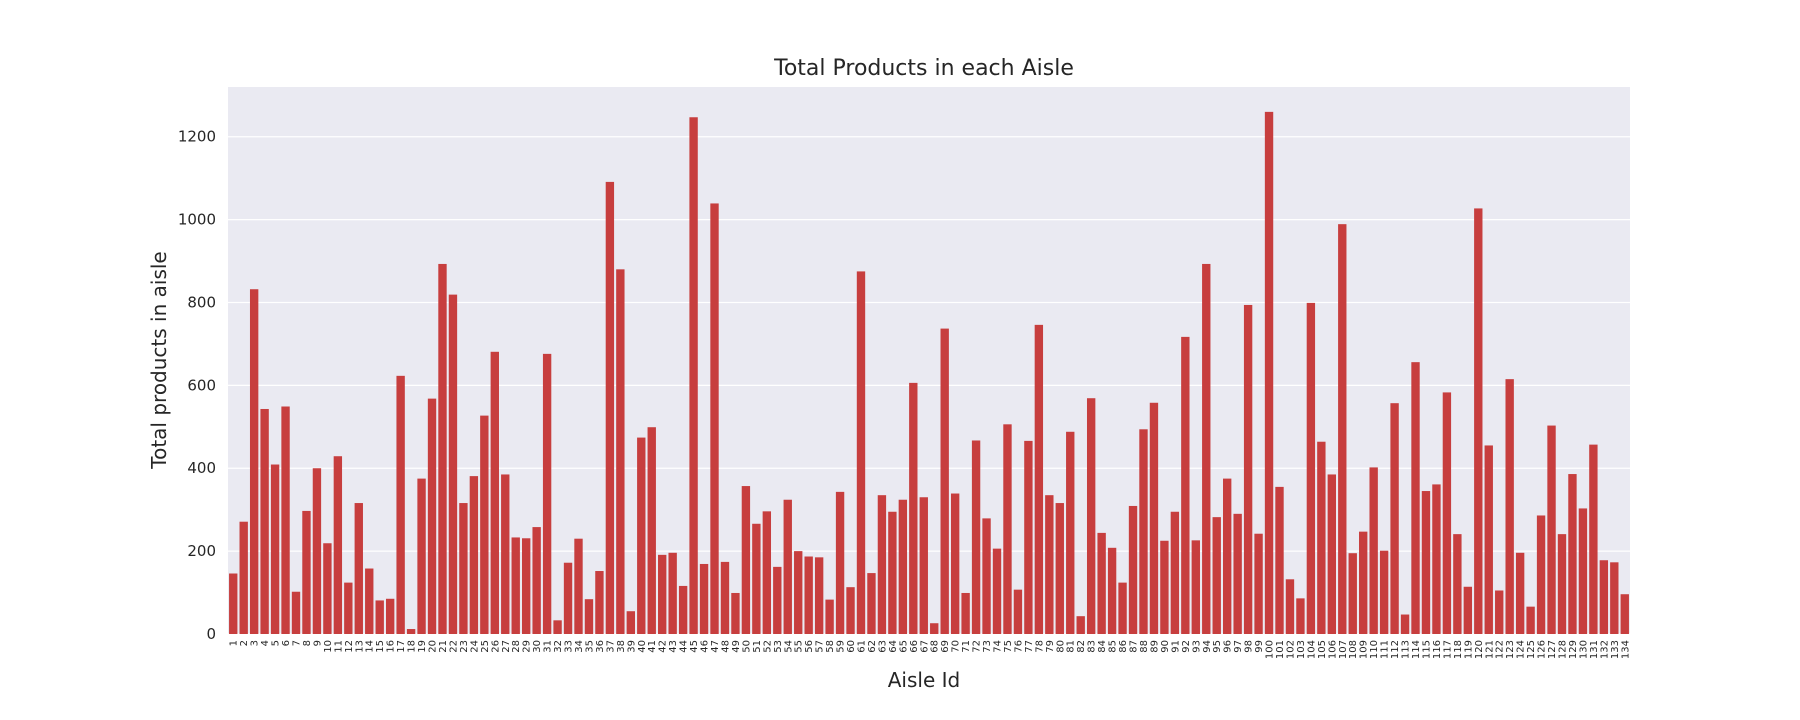 The height and width of the screenshot is (720, 1800). I want to click on x-tick-label: 66, so click(914, 646).